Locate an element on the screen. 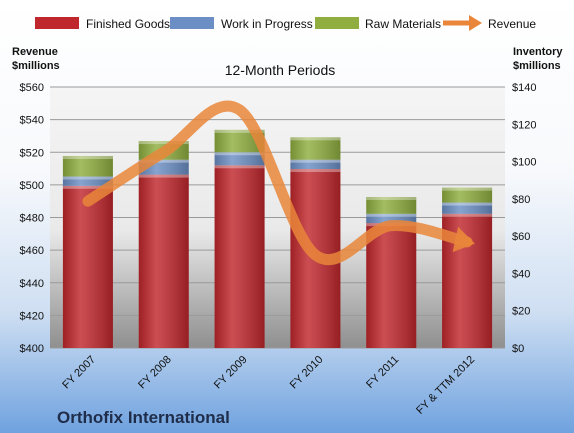 The height and width of the screenshot is (433, 574). legend-item-raw-materials: Raw Materials is located at coordinates (378, 24).